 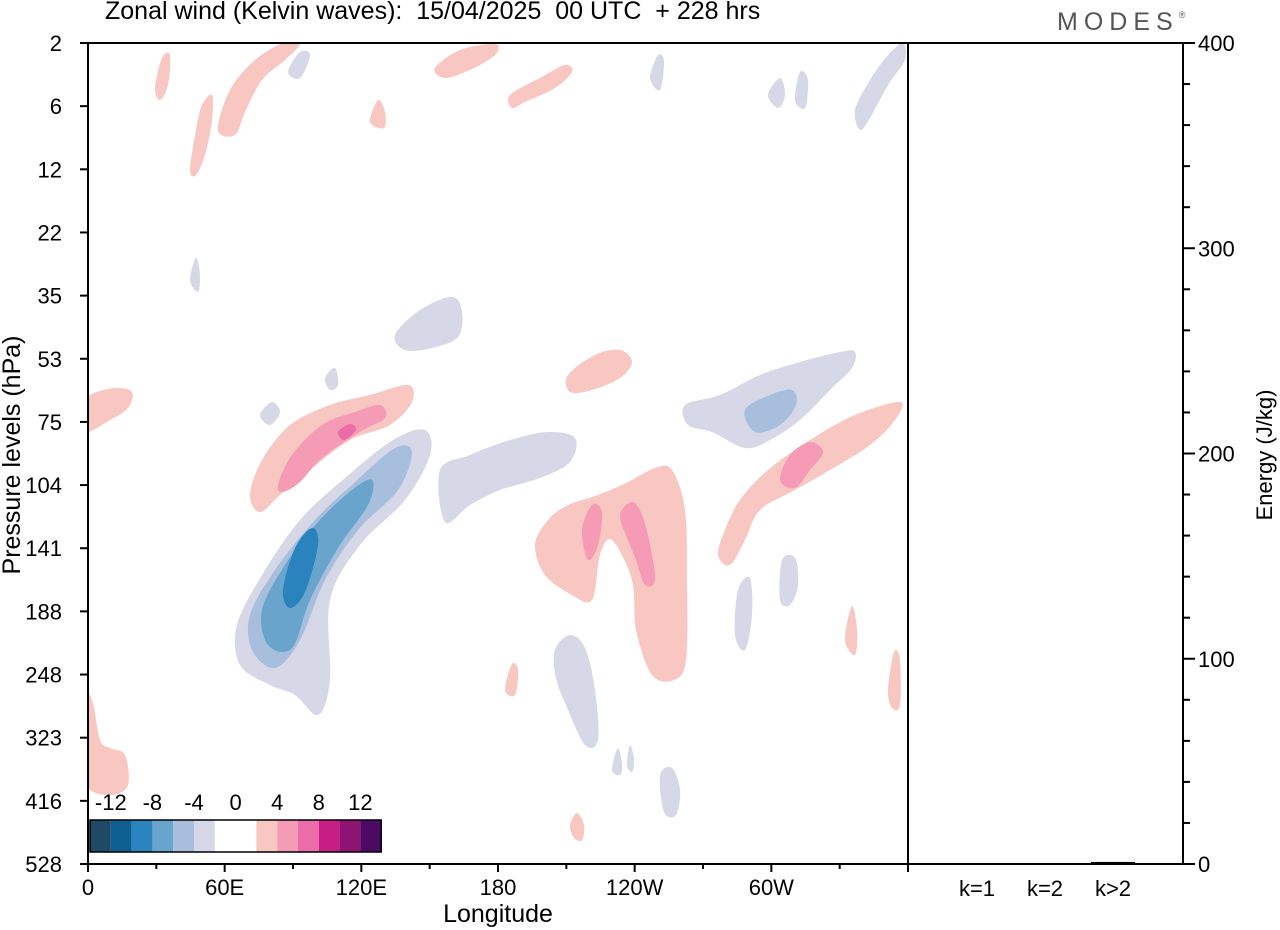 What do you see at coordinates (50, 359) in the screenshot?
I see `y-tick-label: 53` at bounding box center [50, 359].